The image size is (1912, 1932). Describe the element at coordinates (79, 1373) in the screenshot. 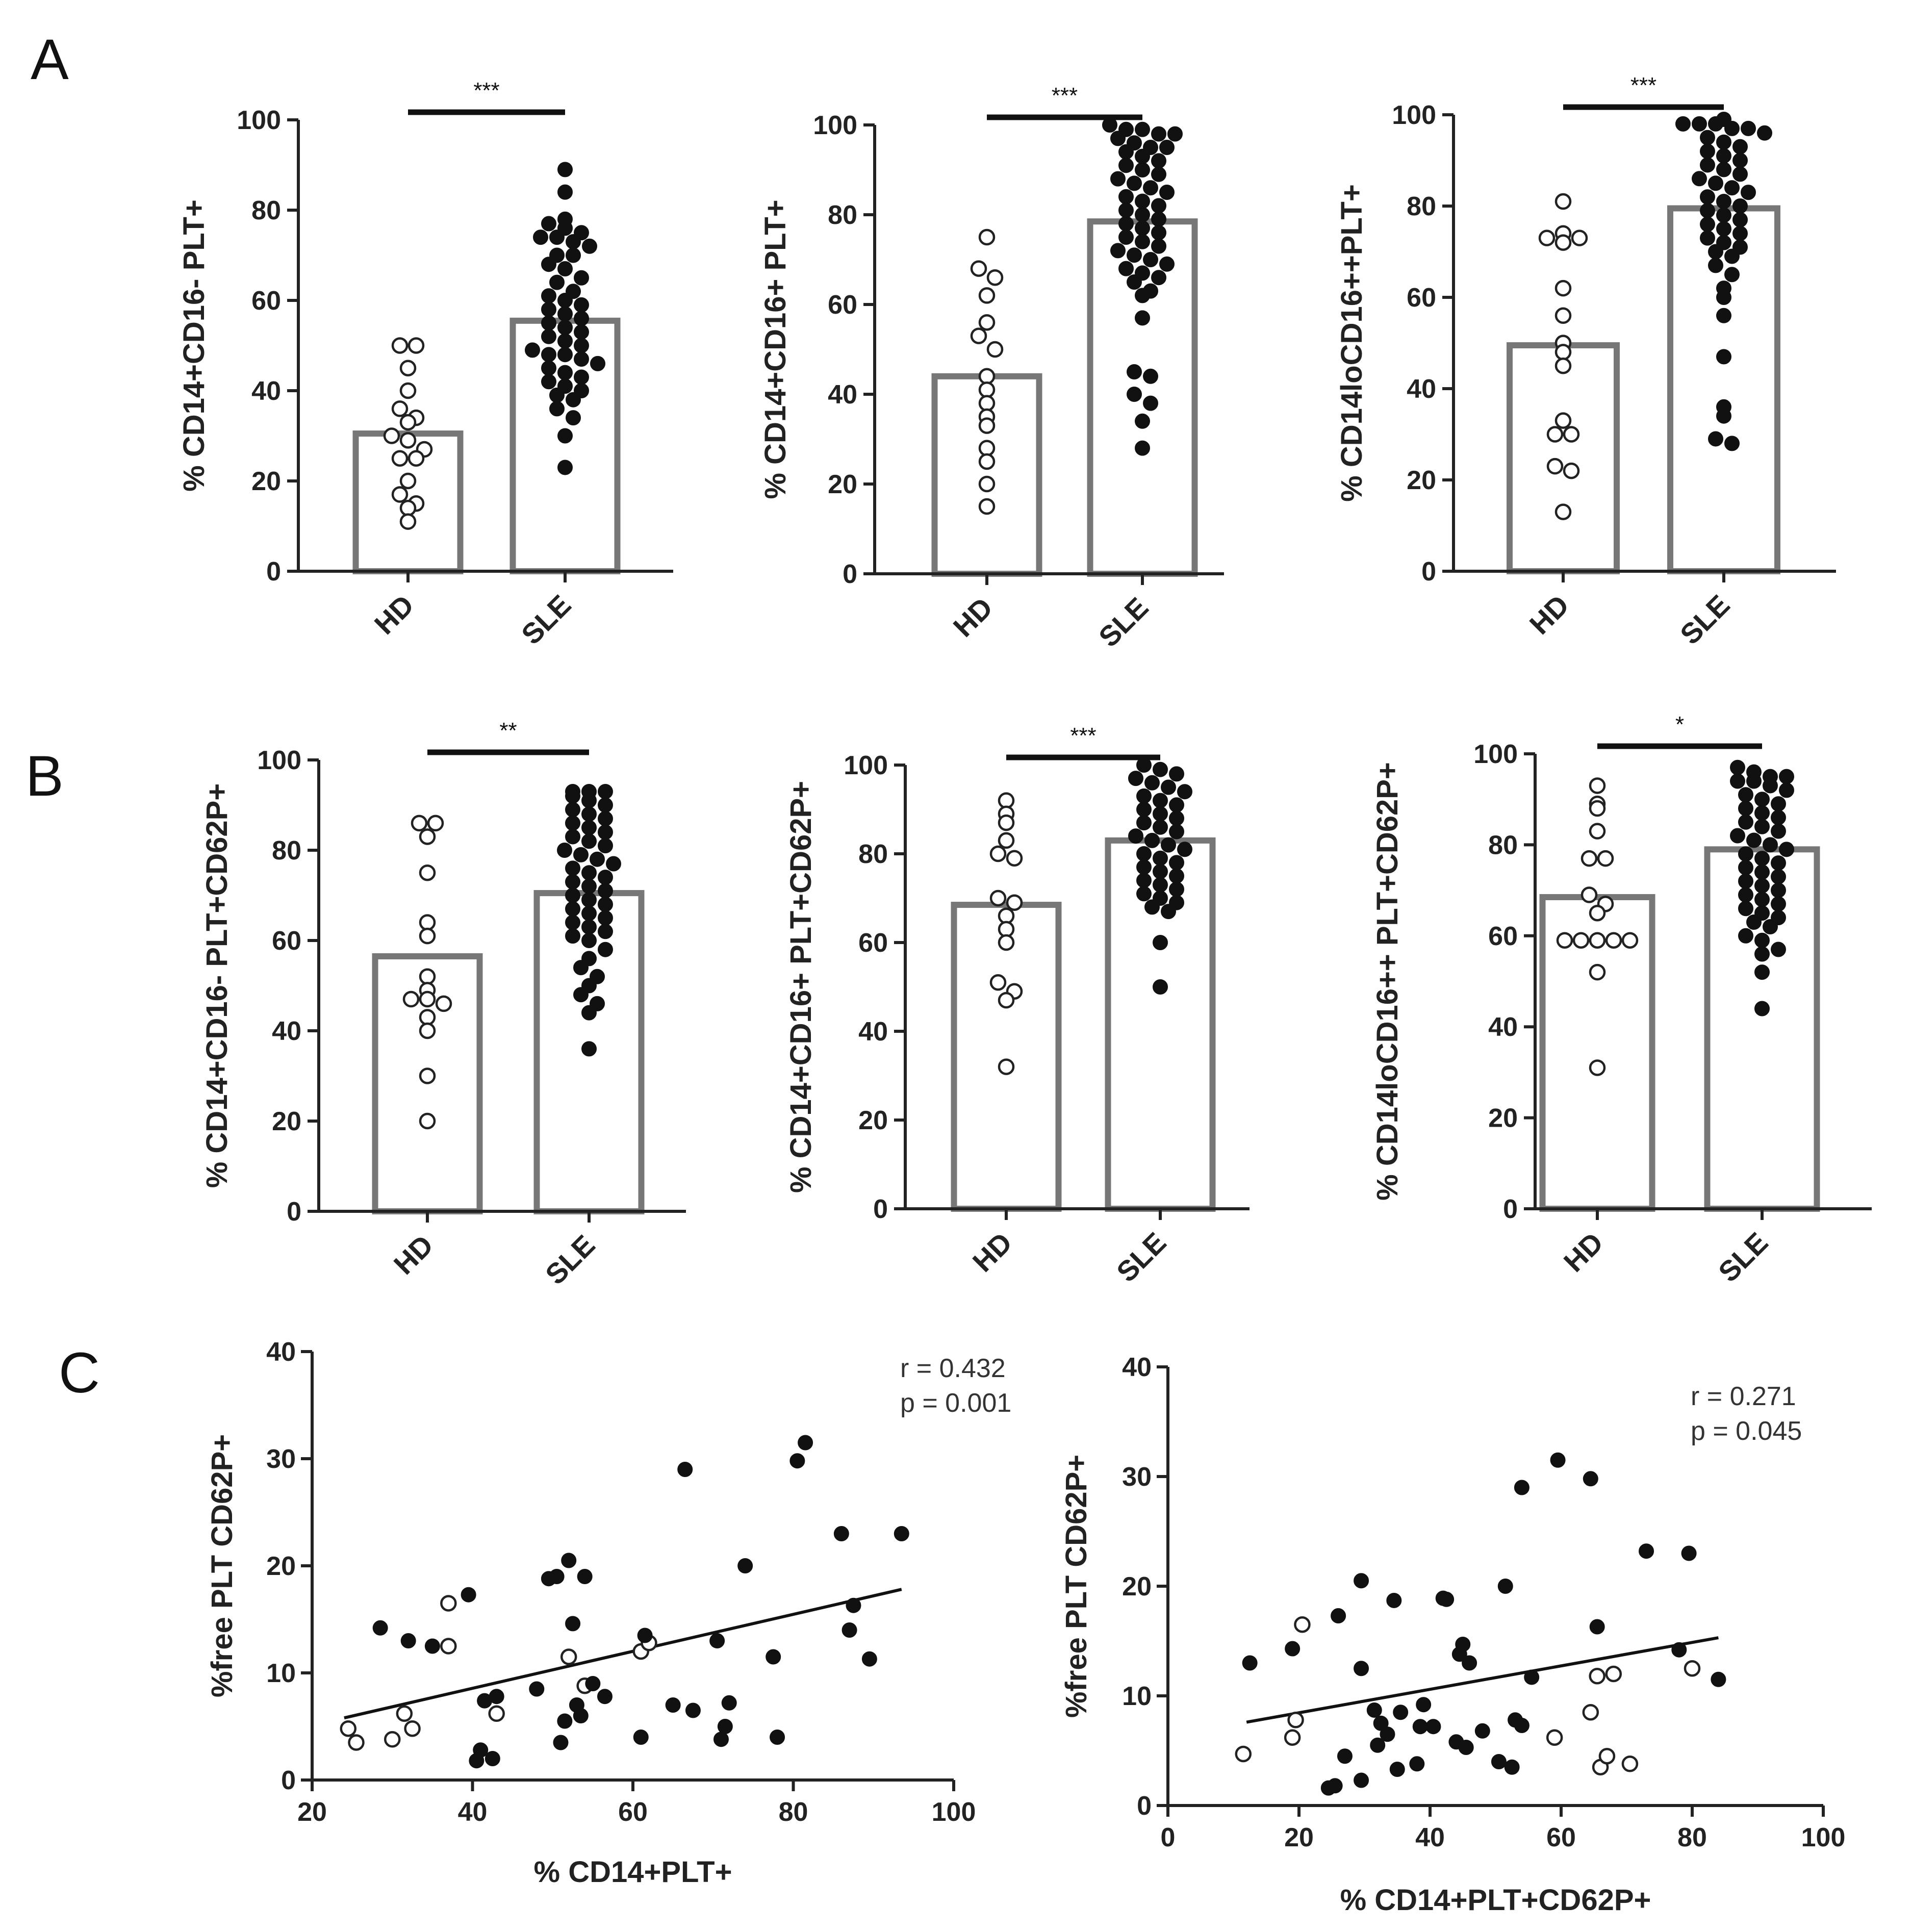

I see `panel-letter-c: C` at that location.